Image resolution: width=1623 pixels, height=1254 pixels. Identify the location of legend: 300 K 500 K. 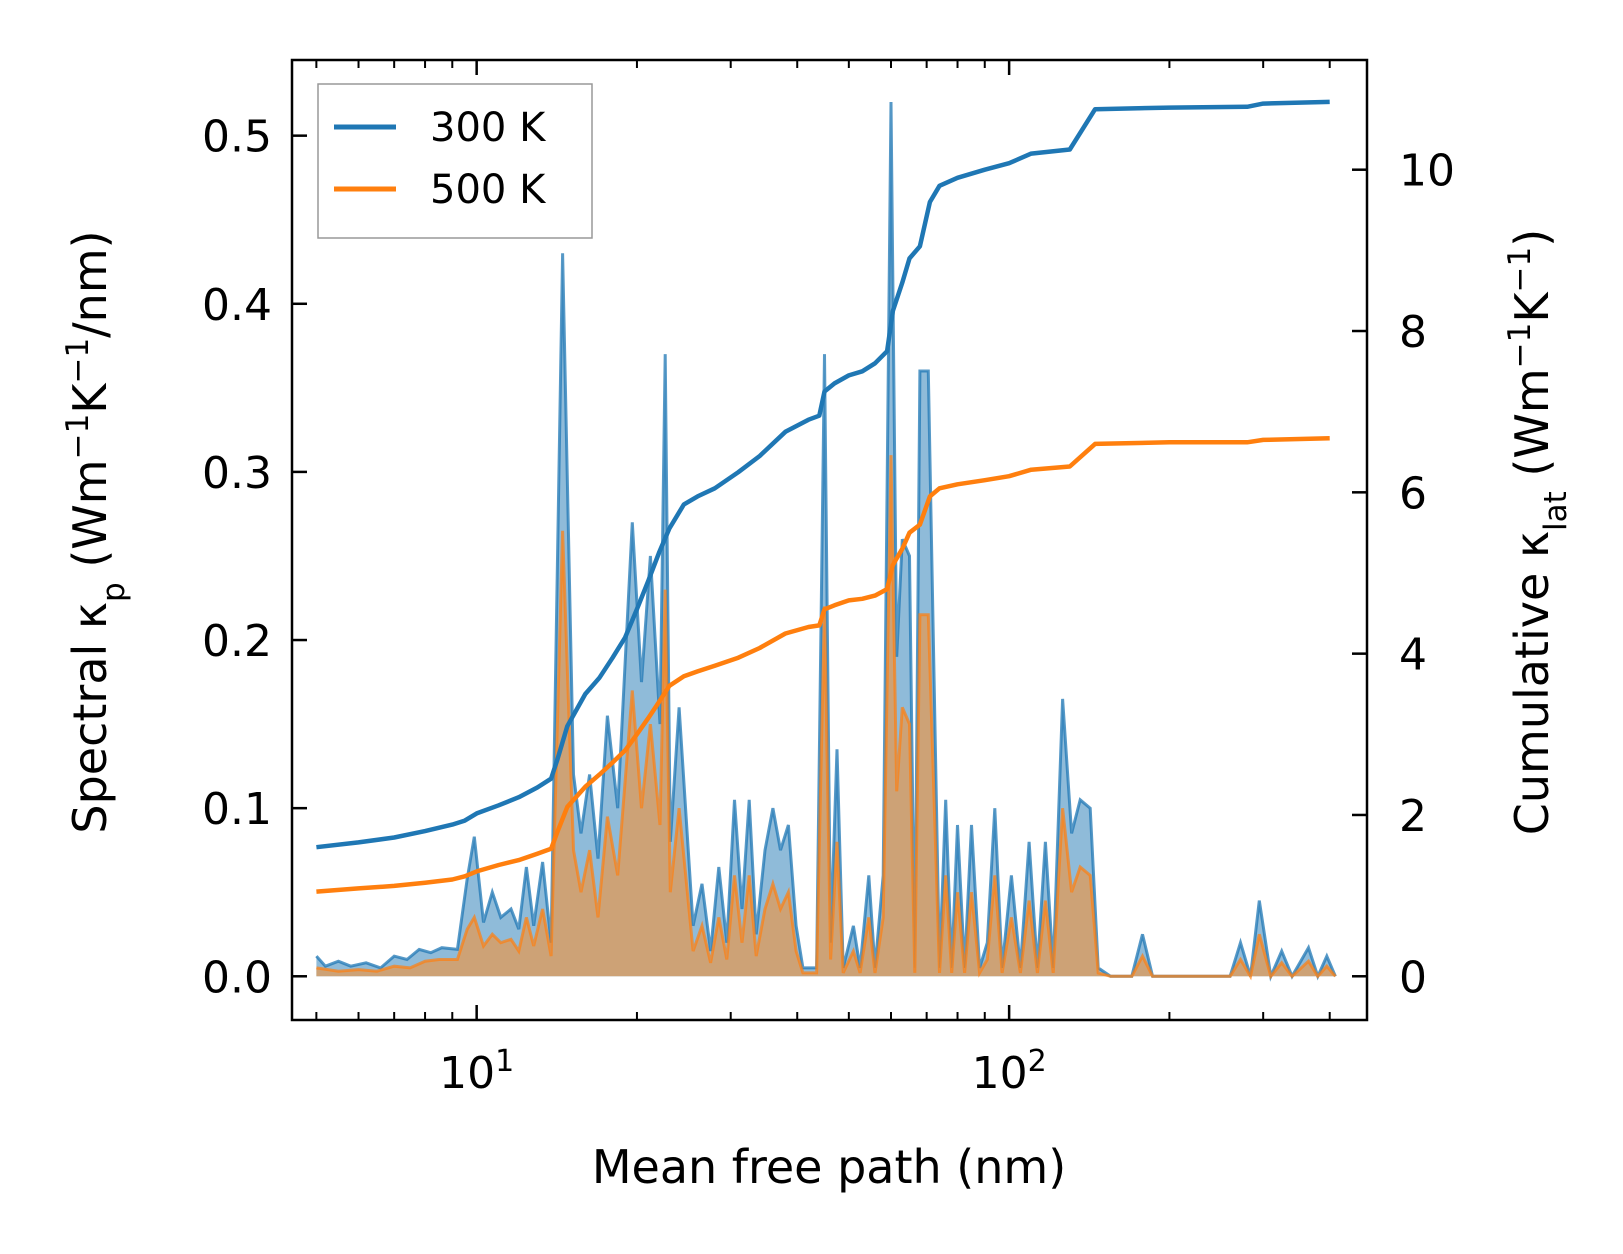
(455, 161).